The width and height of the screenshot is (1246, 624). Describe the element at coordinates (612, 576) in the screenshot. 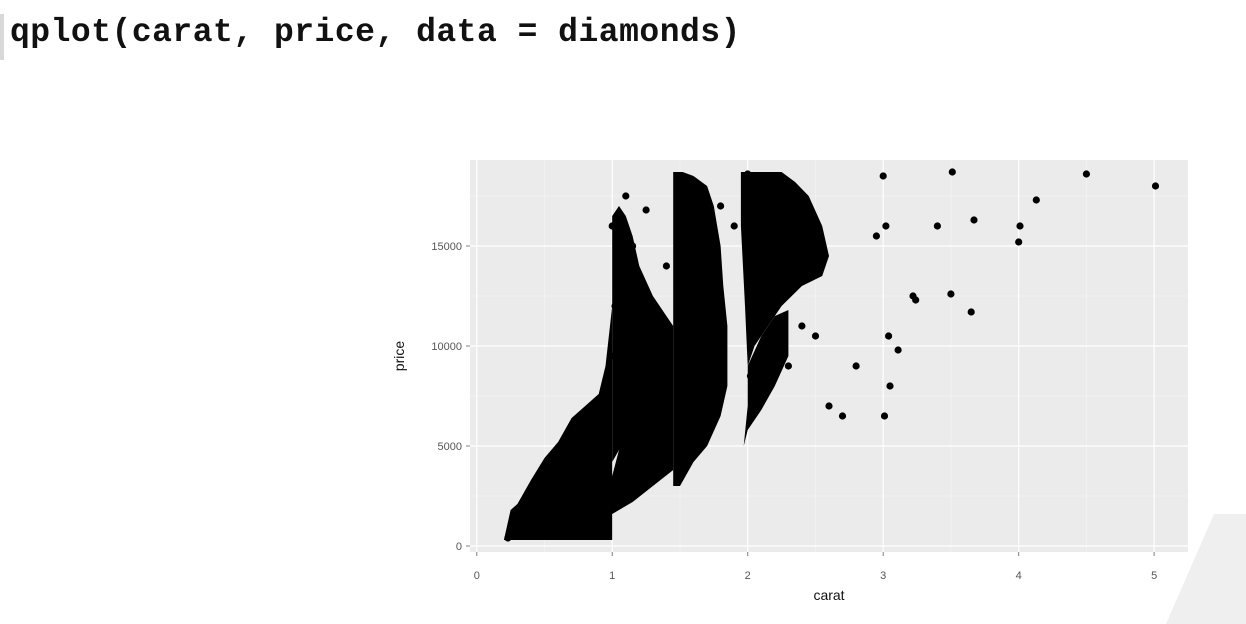

I see `x-tick-label: 1` at that location.